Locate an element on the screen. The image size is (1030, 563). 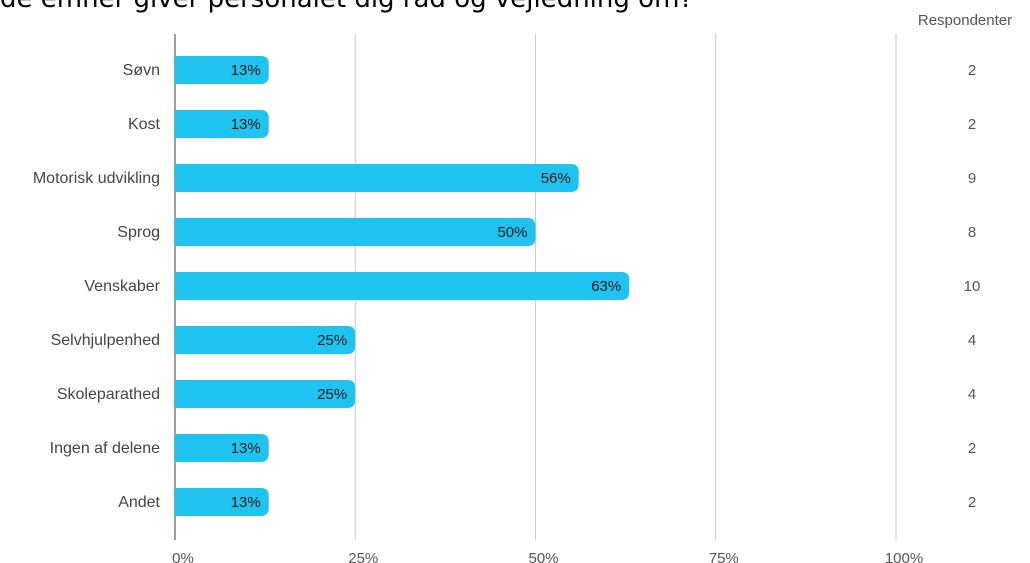
respondent-counts: 2 2 9 8 10 4 4 2 2 is located at coordinates (972, 286).